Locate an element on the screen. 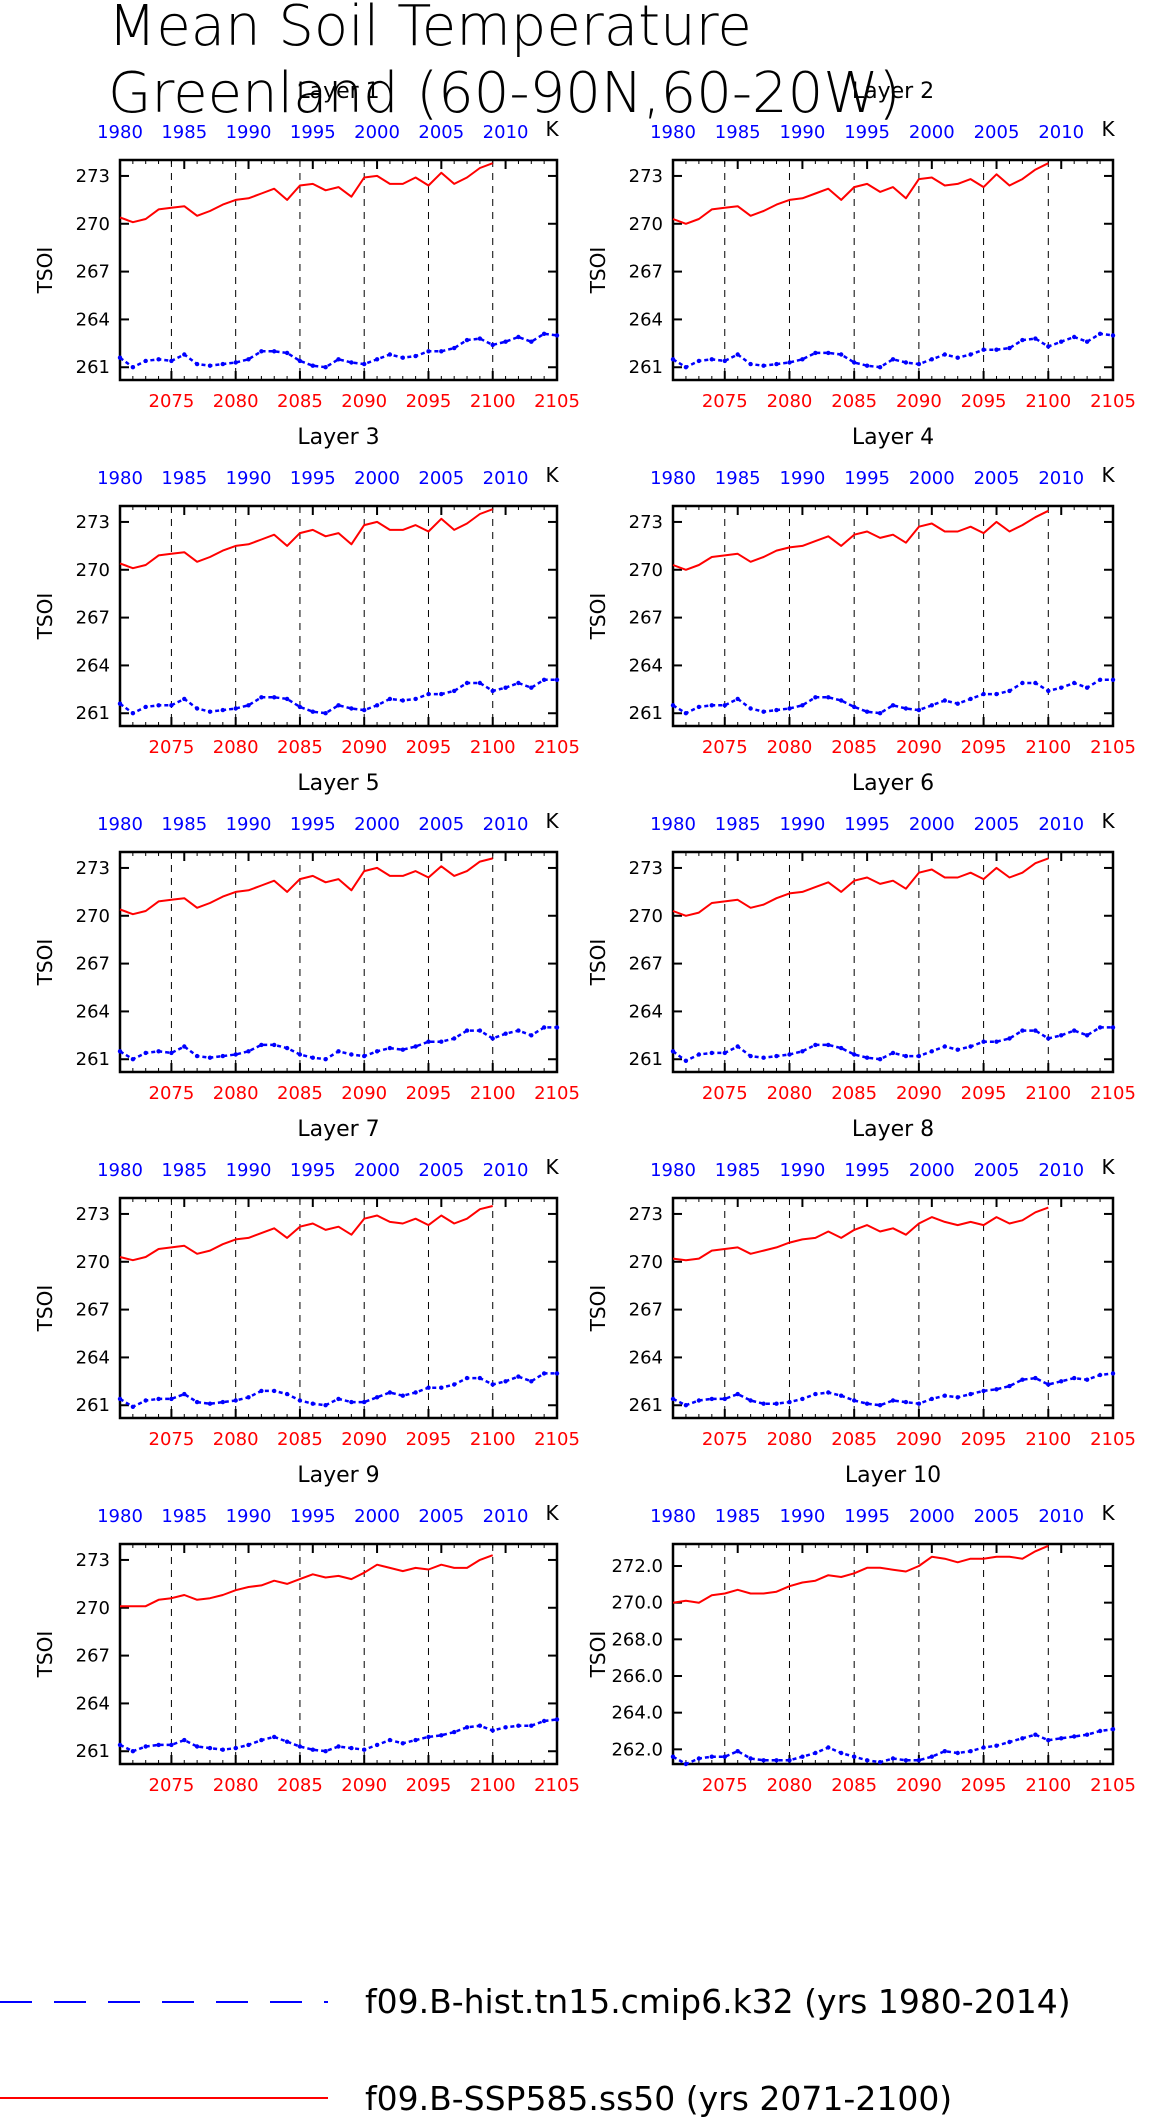  y-tick-label: 270.0 is located at coordinates (637, 1603).